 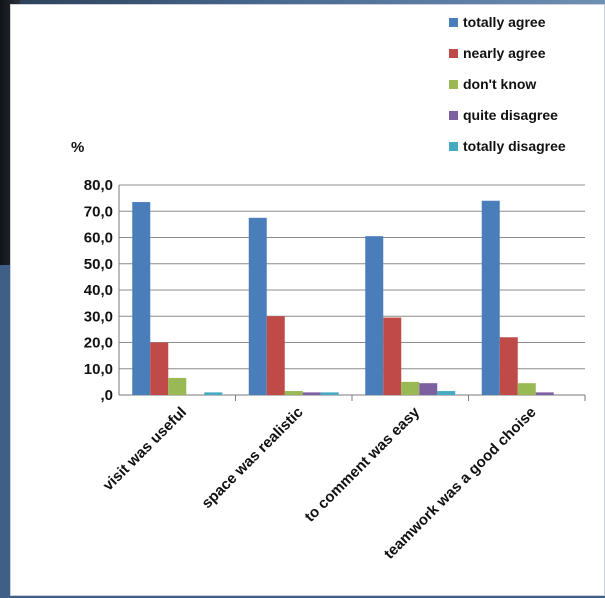 I want to click on legend-label: don't know, so click(x=499, y=84).